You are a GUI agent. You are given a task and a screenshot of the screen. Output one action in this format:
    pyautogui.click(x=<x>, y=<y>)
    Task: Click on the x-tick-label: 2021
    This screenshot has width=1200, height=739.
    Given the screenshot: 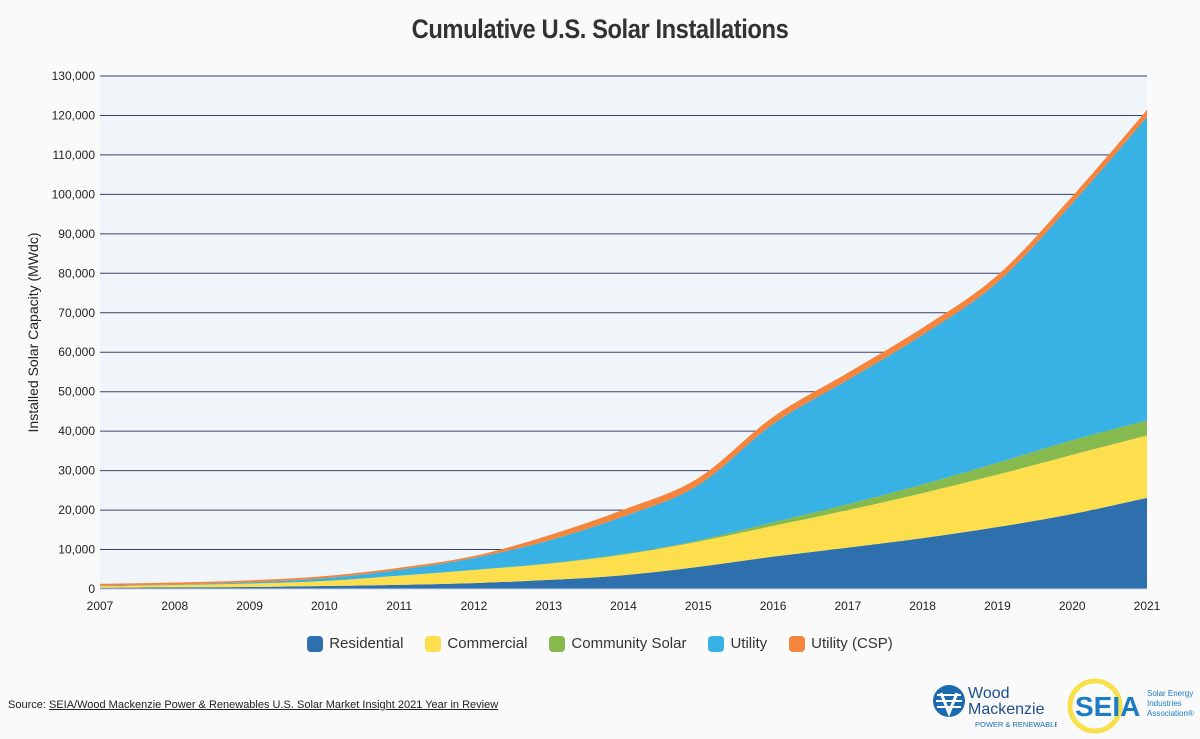 What is the action you would take?
    pyautogui.click(x=1147, y=606)
    